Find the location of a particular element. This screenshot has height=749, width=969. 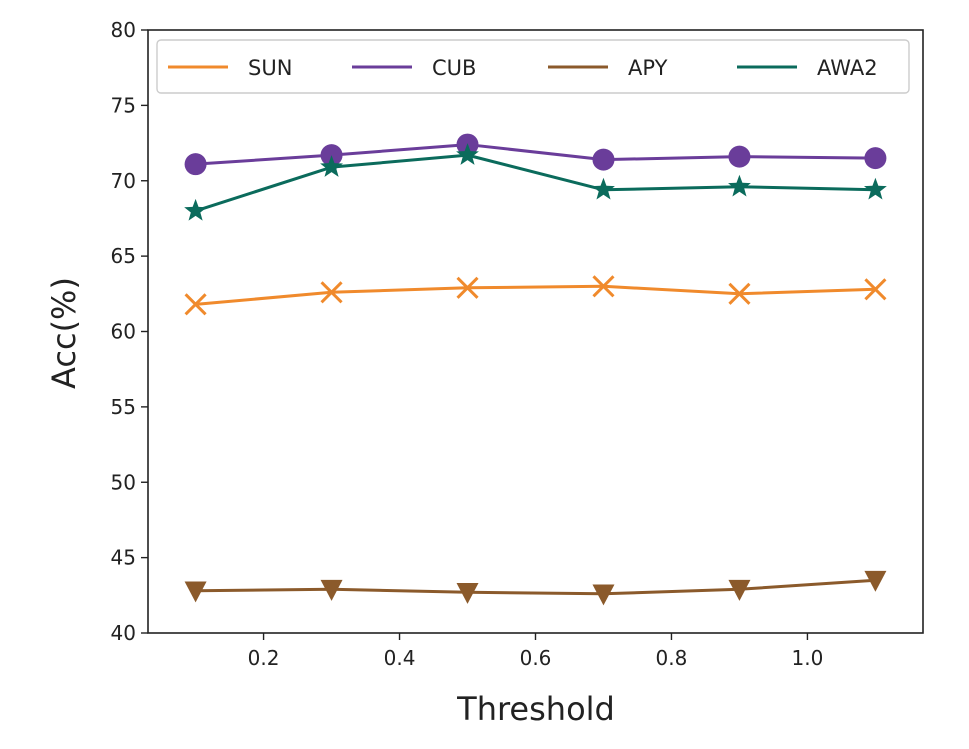

series-awa2 is located at coordinates (535, 182).